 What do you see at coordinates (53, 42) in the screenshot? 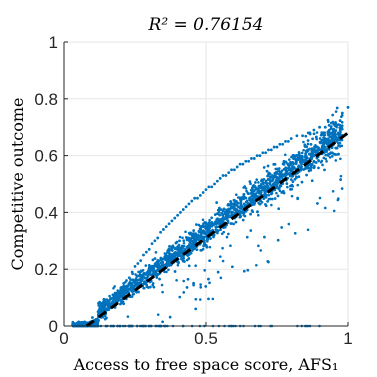
I see `y-tick-label: 1` at bounding box center [53, 42].